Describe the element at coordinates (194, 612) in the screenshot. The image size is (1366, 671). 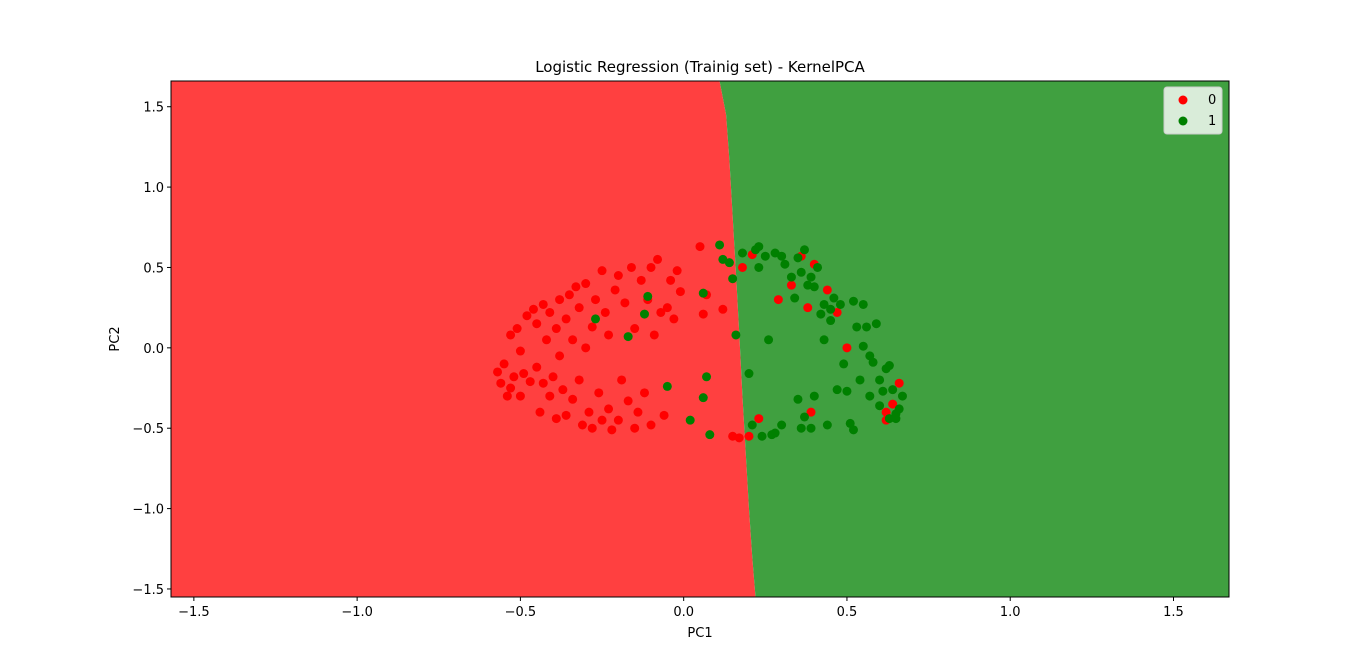
I see `x-tick-label: −1.5` at that location.